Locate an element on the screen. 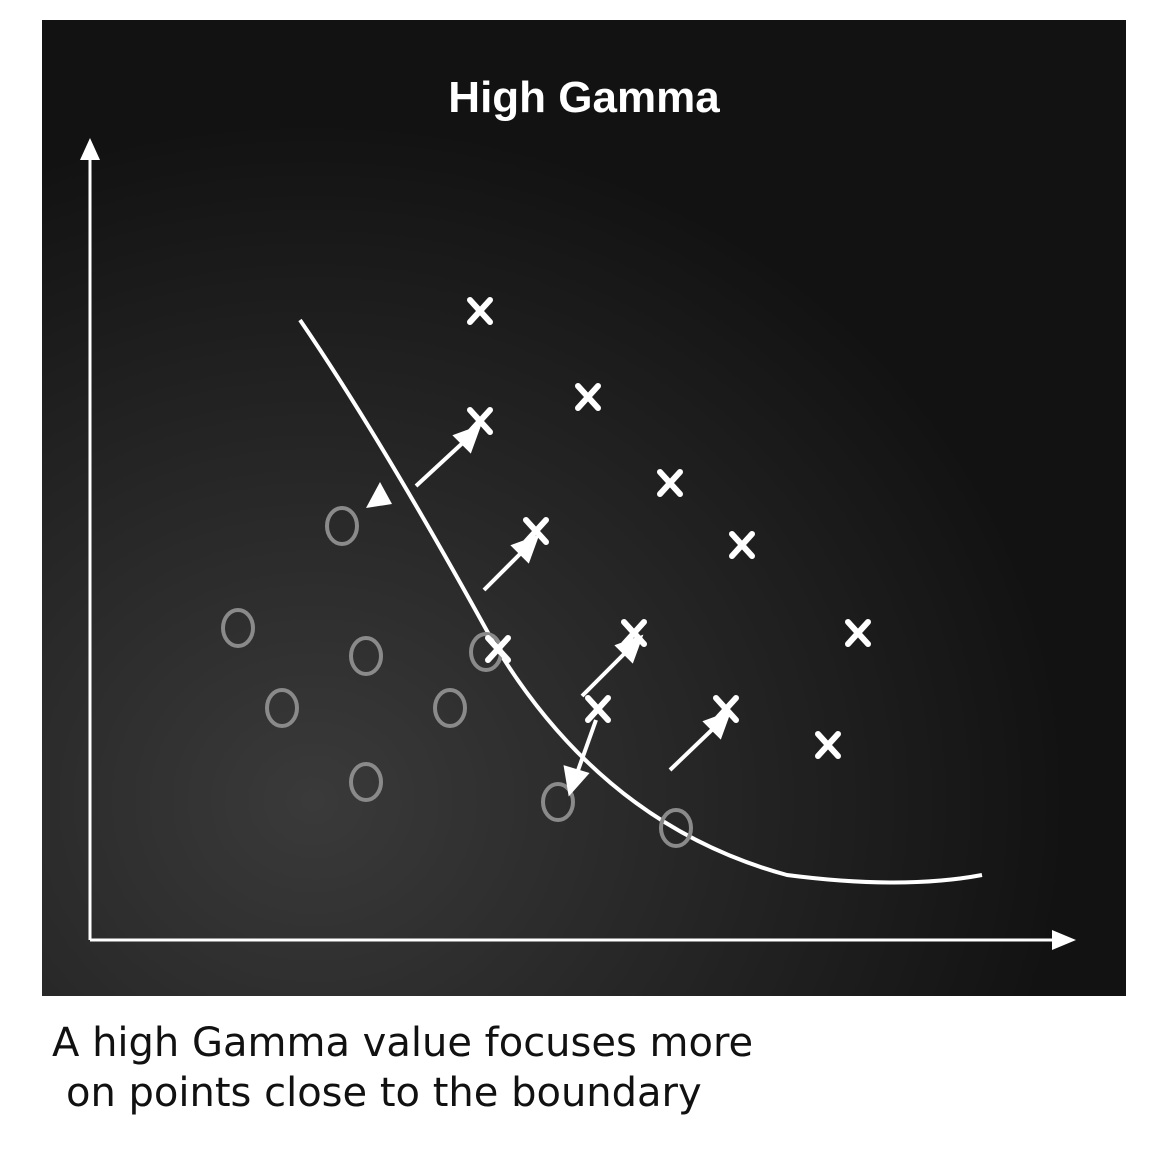 The width and height of the screenshot is (1164, 1172). diagram-title: High Gamma is located at coordinates (584, 97).